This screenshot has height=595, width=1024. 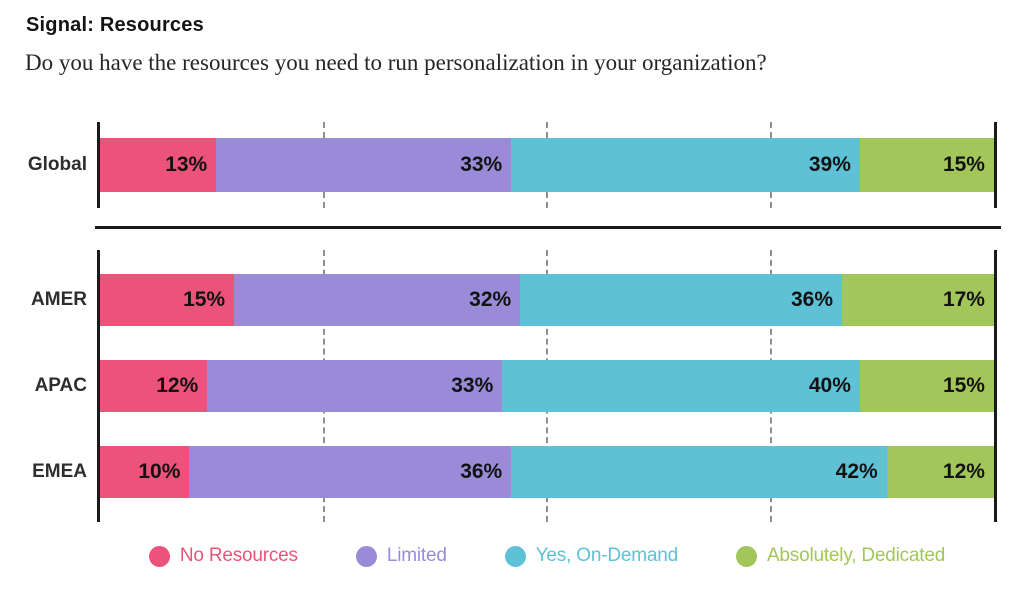 I want to click on segment-absolutely-dedicated: 12%, so click(x=940, y=472).